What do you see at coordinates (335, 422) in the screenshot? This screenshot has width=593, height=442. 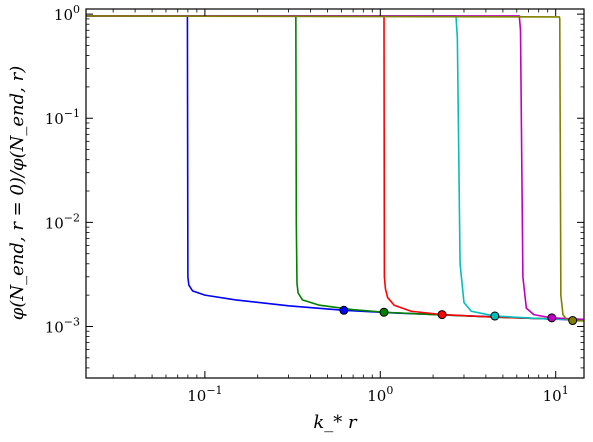 I see `x-axis-label: k_* r` at bounding box center [335, 422].